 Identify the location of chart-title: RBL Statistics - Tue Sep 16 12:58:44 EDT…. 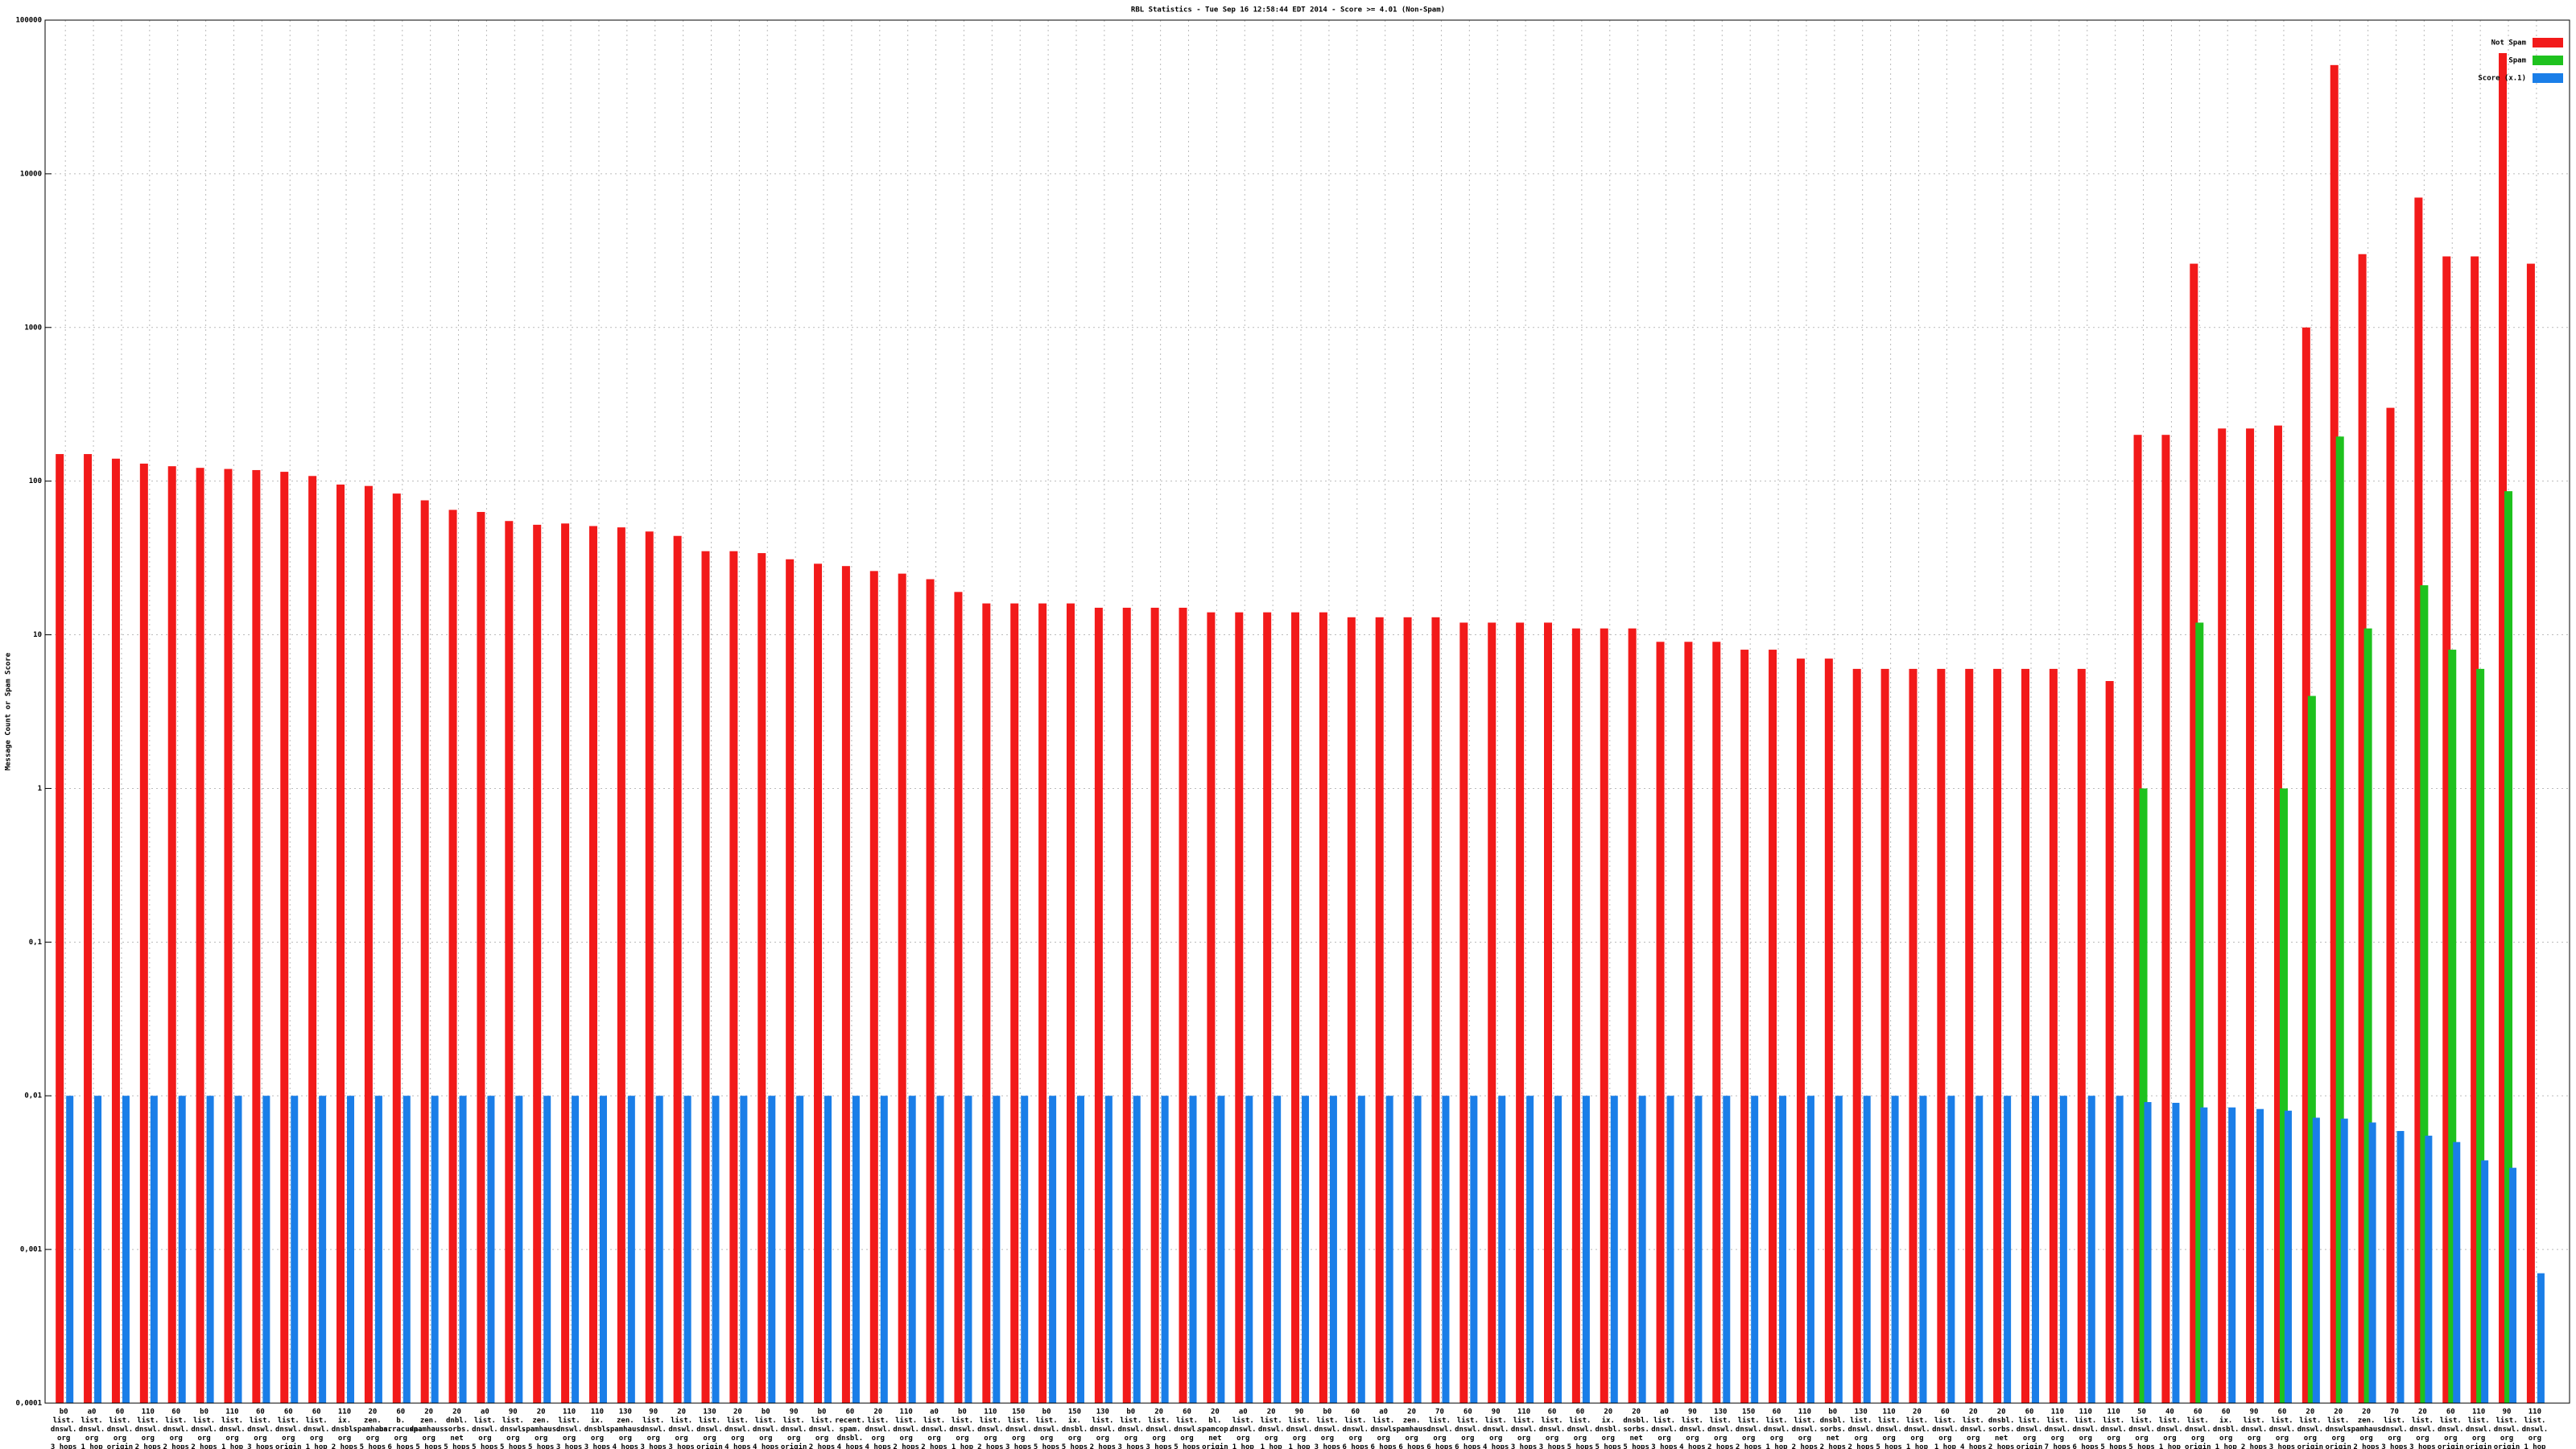
(1288, 10).